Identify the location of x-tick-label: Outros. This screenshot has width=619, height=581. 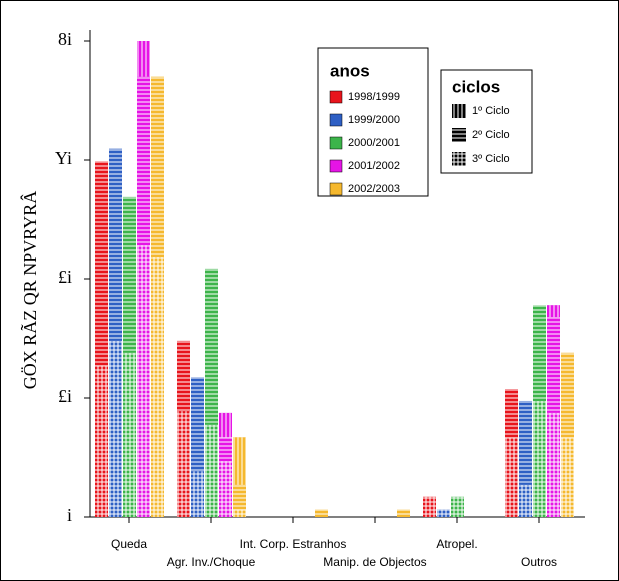
(539, 562).